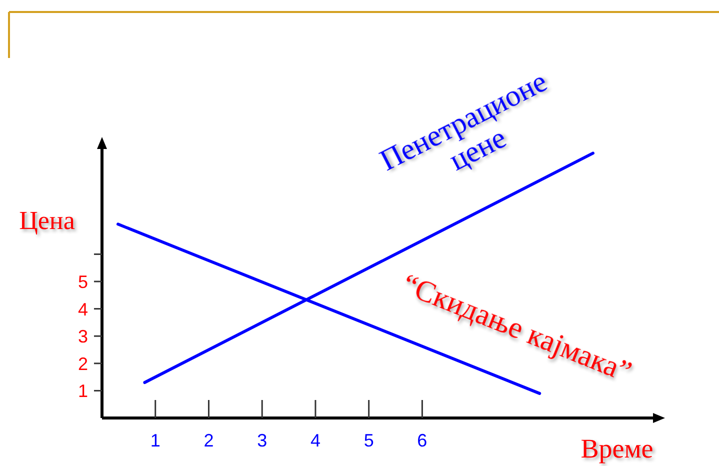  Describe the element at coordinates (209, 440) in the screenshot. I see `x-tick-label: 2` at that location.